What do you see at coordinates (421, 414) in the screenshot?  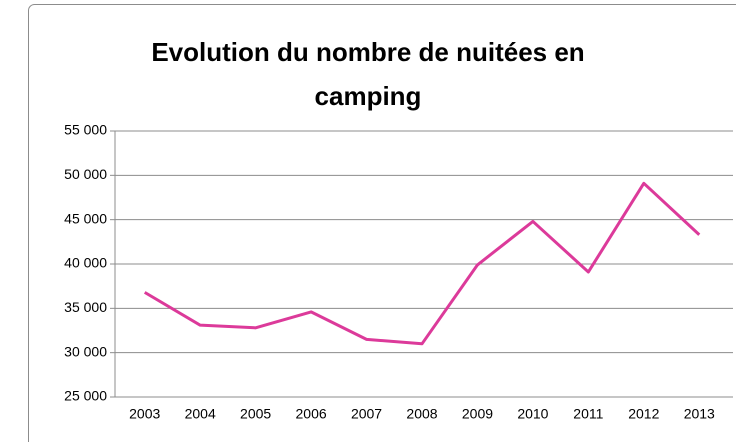 I see `x-tick-label: 2008` at bounding box center [421, 414].